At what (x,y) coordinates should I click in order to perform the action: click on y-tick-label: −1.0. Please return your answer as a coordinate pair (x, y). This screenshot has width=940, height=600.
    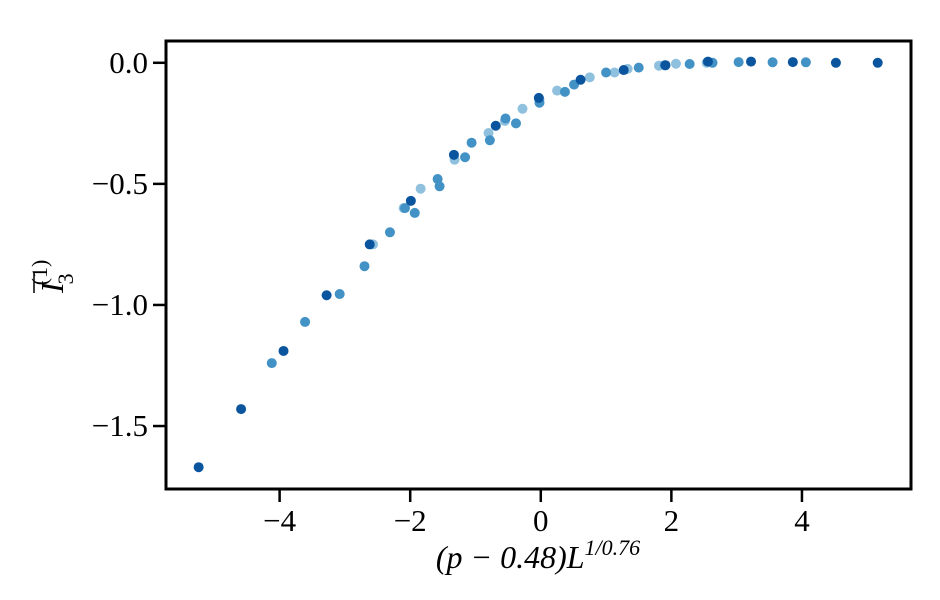
    Looking at the image, I should click on (120, 304).